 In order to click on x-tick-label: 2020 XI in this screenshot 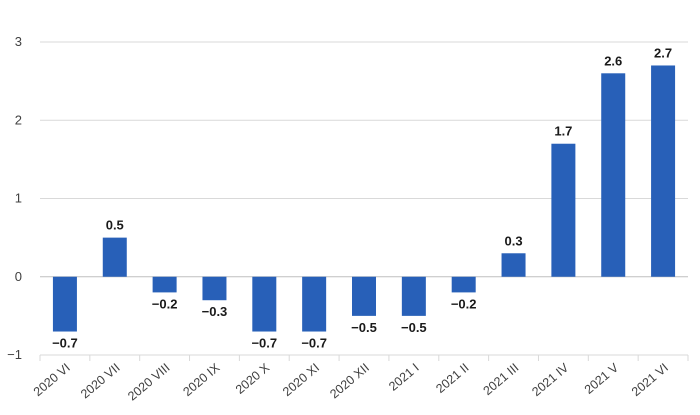, I will do `click(301, 380)`.